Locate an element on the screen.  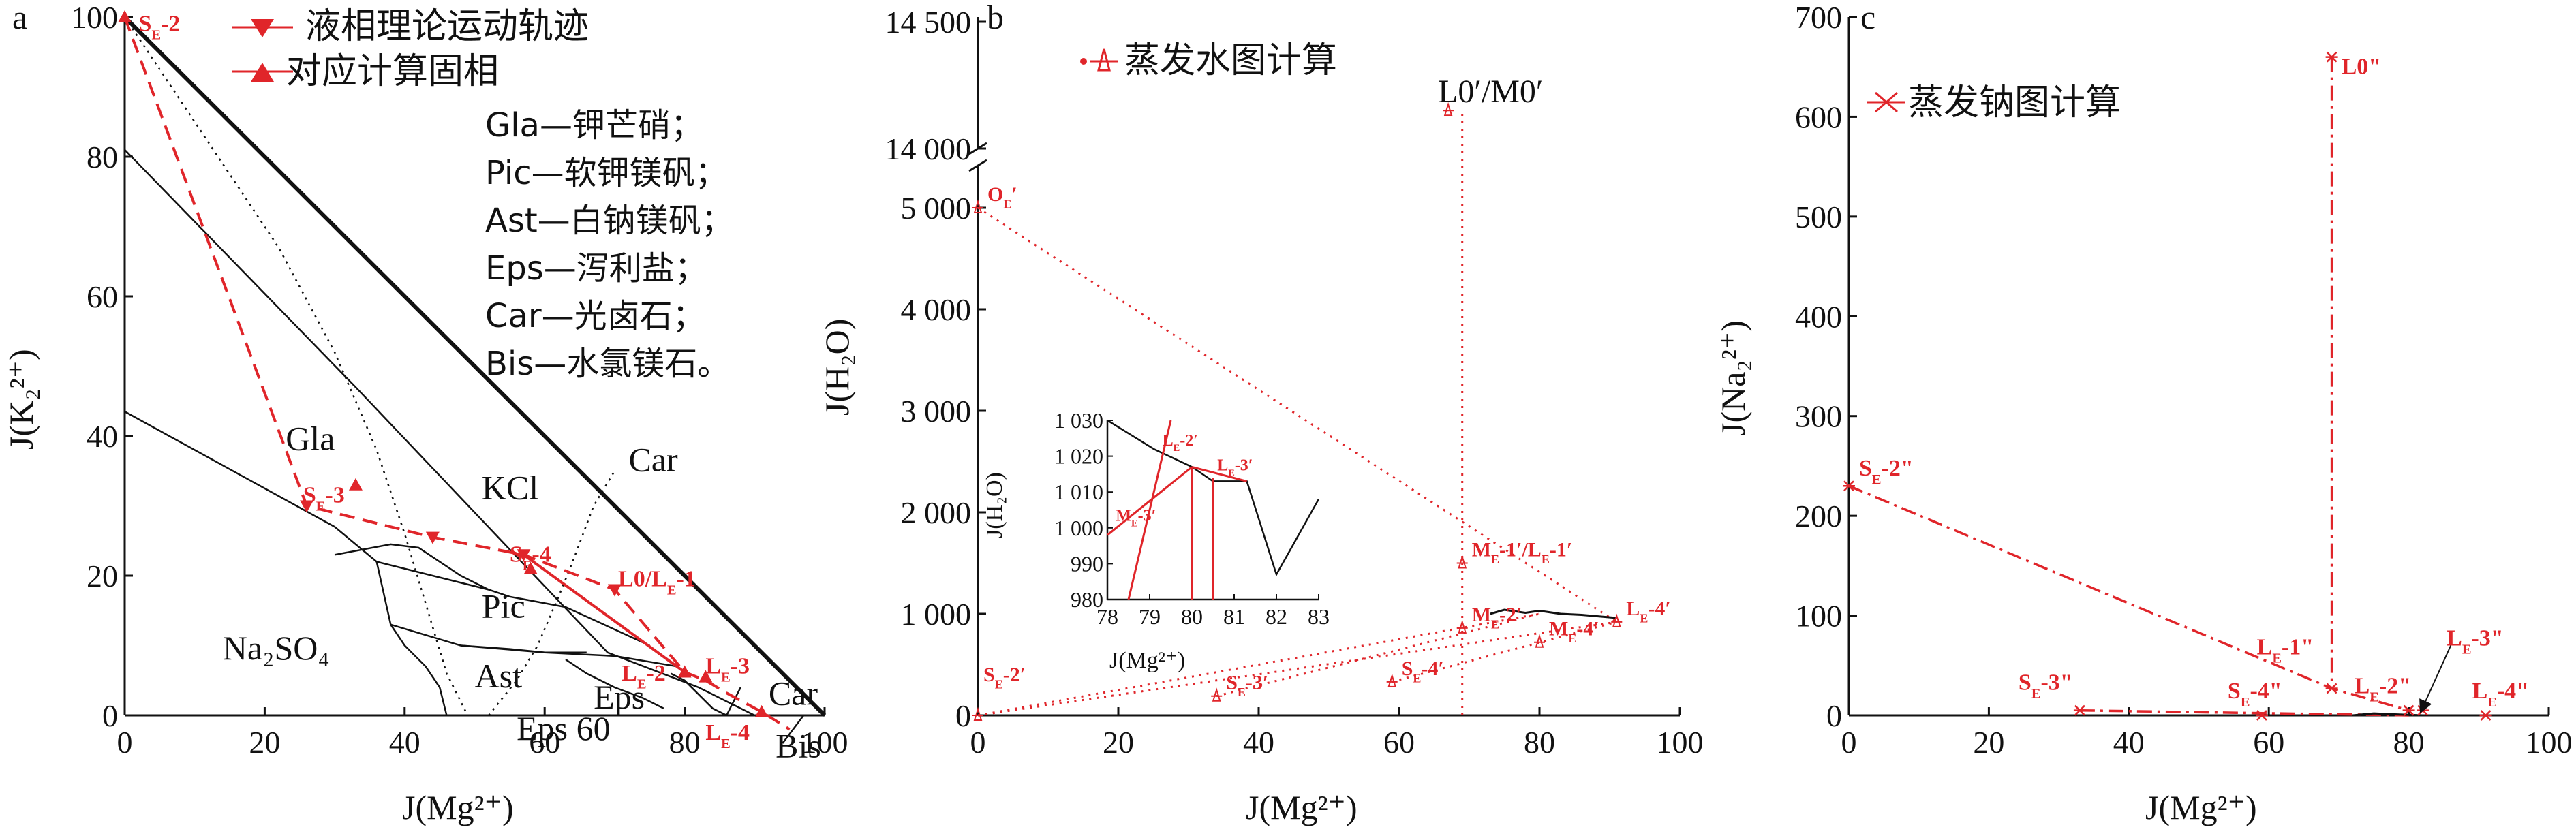
inset-x-tick-label: 78 is located at coordinates (1107, 616).